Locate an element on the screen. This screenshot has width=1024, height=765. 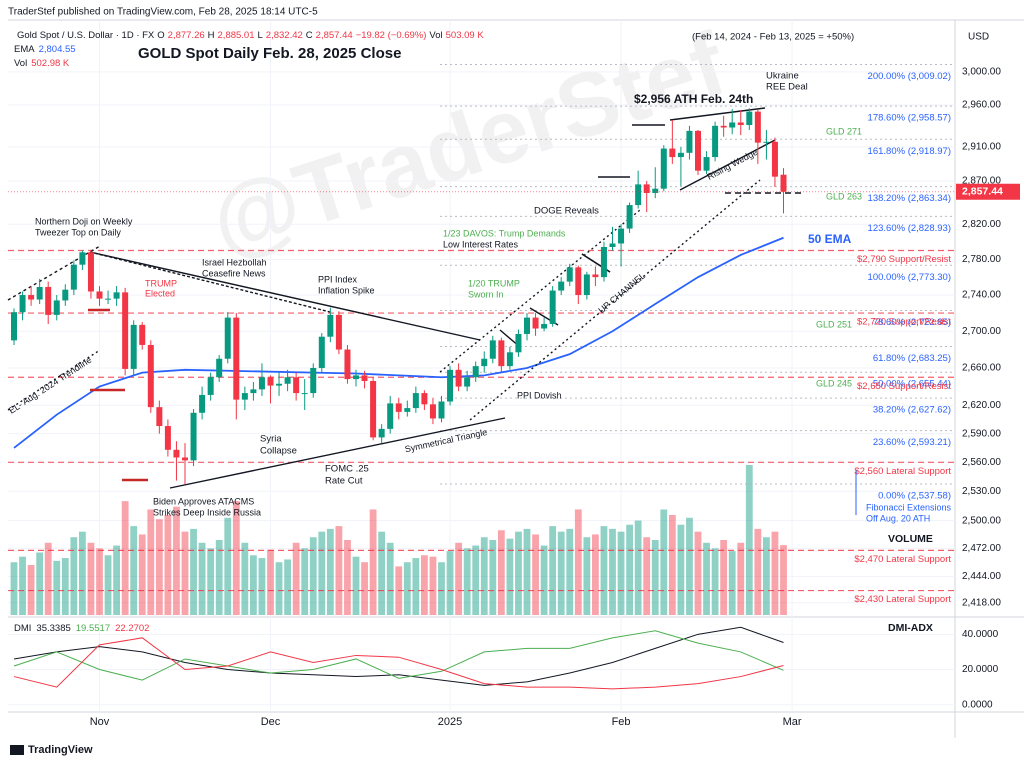
annotation: 1/20 TRUMP is located at coordinates (494, 283).